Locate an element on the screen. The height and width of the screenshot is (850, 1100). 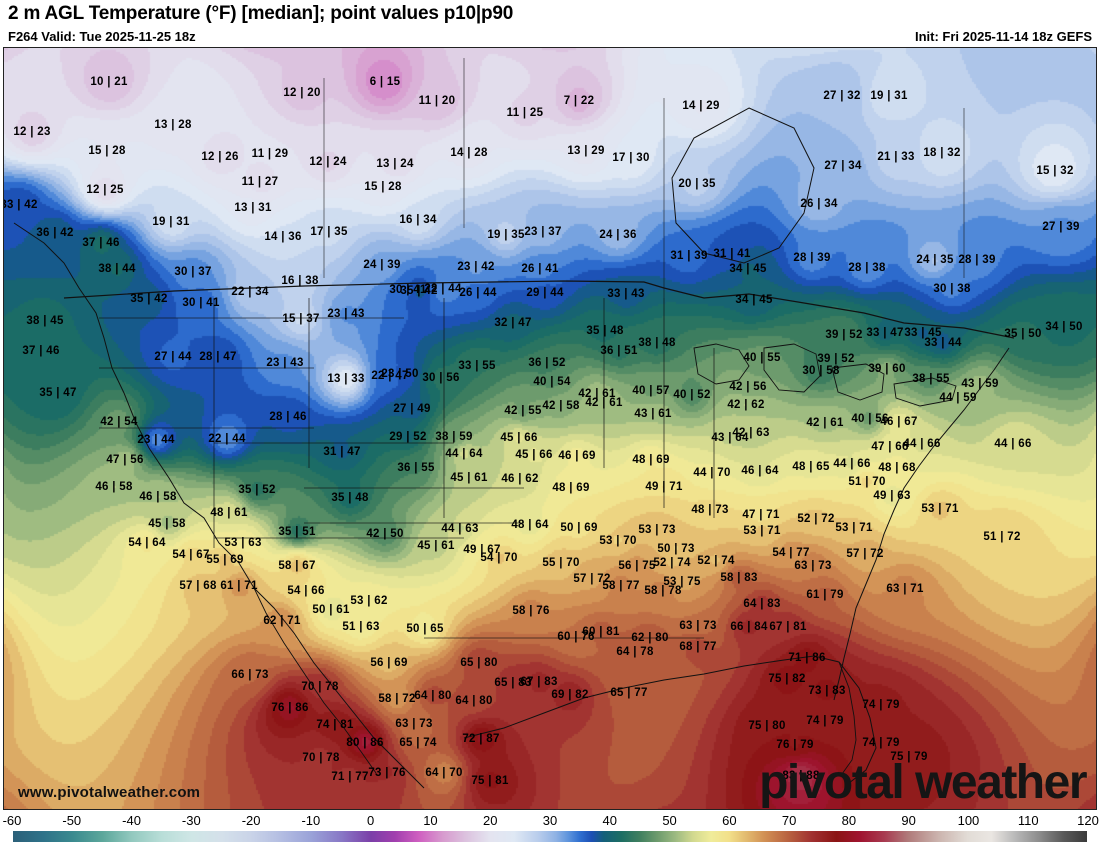
valid-time-label: F264 Valid: Tue 2025-11-25 18z is located at coordinates (102, 36).